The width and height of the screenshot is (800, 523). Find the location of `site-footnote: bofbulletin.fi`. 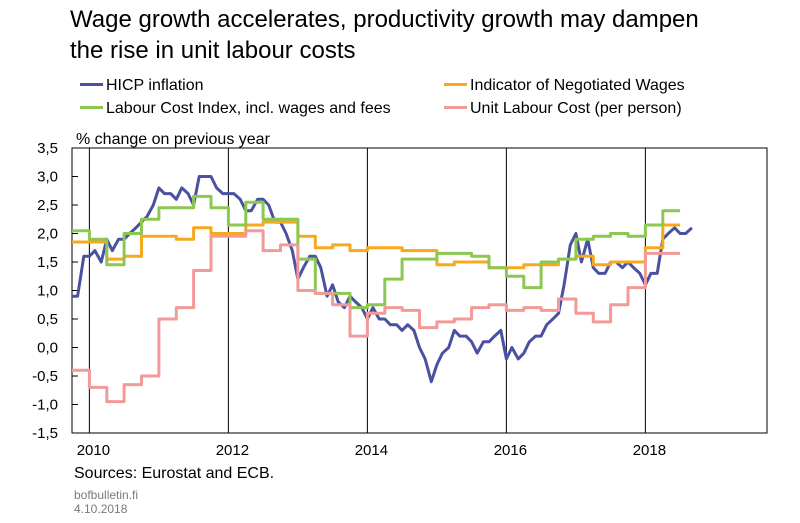

site-footnote: bofbulletin.fi is located at coordinates (106, 495).